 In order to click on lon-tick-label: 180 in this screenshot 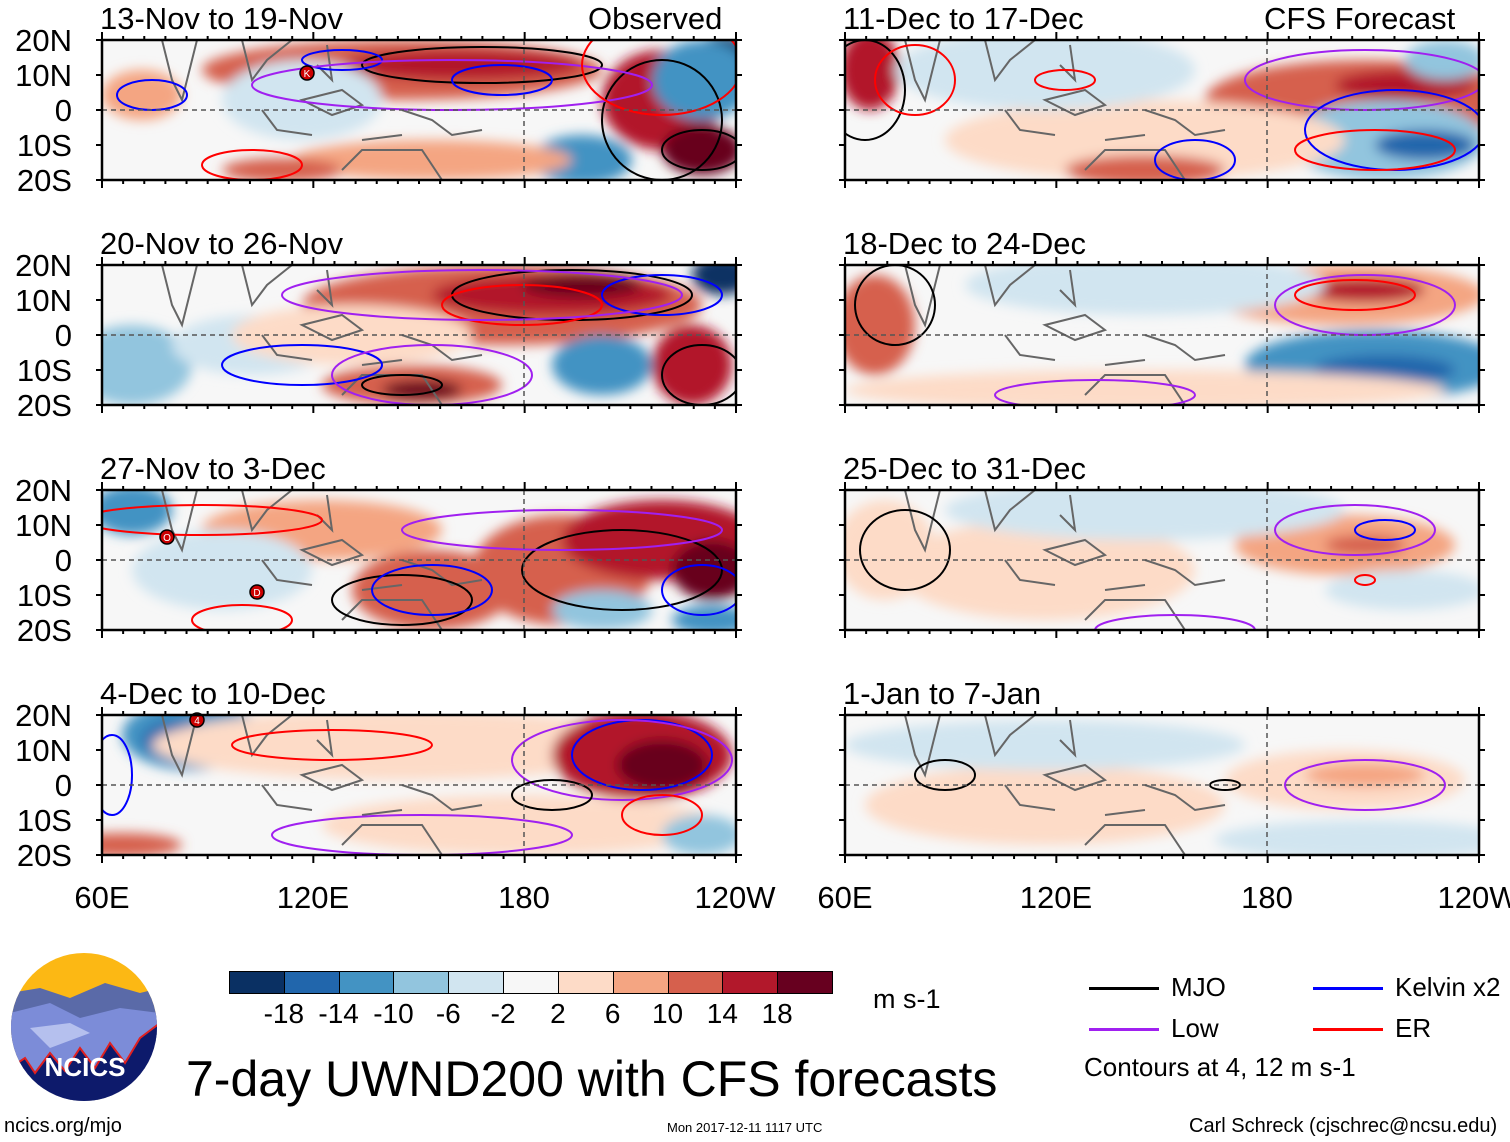, I will do `click(1267, 897)`.